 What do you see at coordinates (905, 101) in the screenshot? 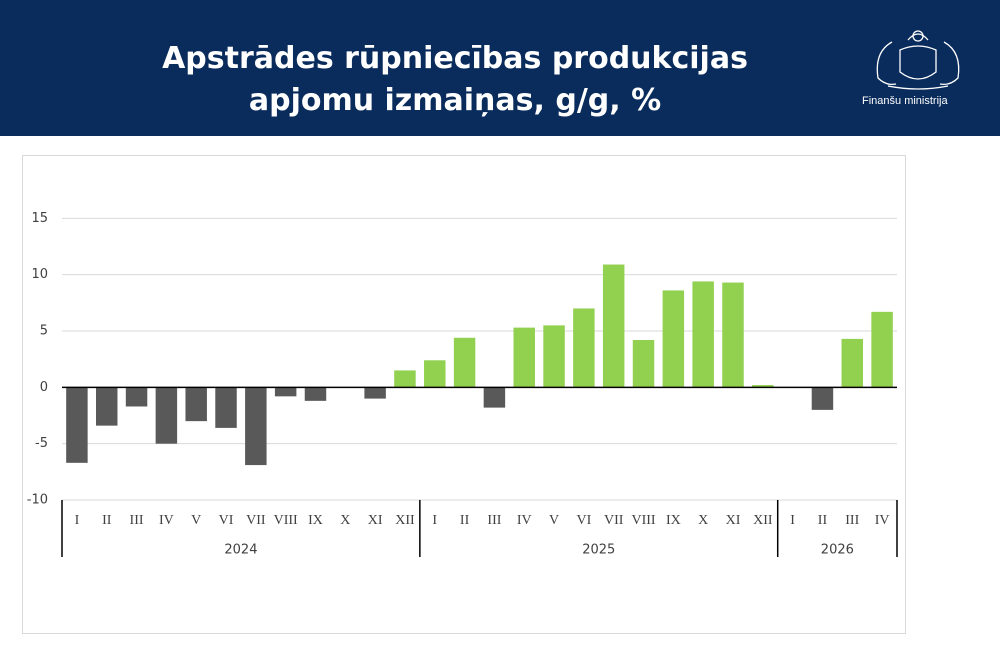
I see `logo-text: Finanšu ministrija` at bounding box center [905, 101].